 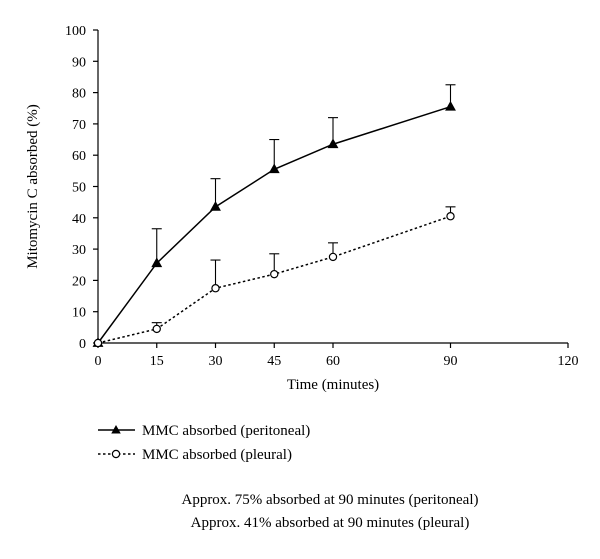 I want to click on y-tick-label: 50, so click(x=79, y=188).